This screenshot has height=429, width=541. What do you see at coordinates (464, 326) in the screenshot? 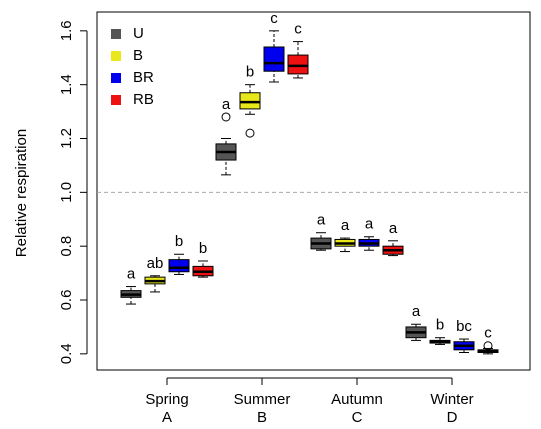
I see `group-letter: bc` at bounding box center [464, 326].